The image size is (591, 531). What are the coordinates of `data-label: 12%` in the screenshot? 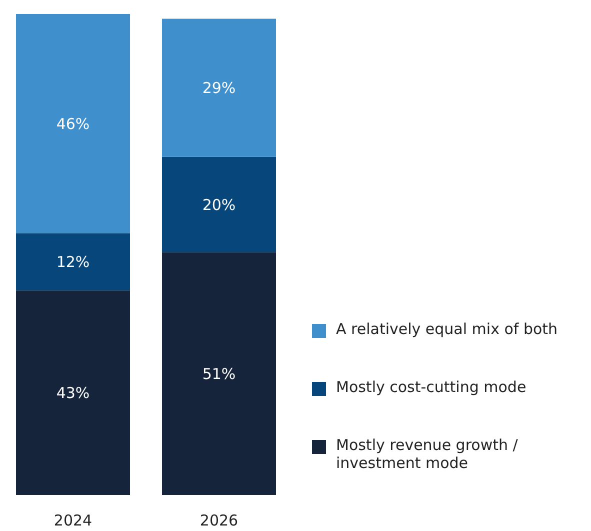 It's located at (73, 261).